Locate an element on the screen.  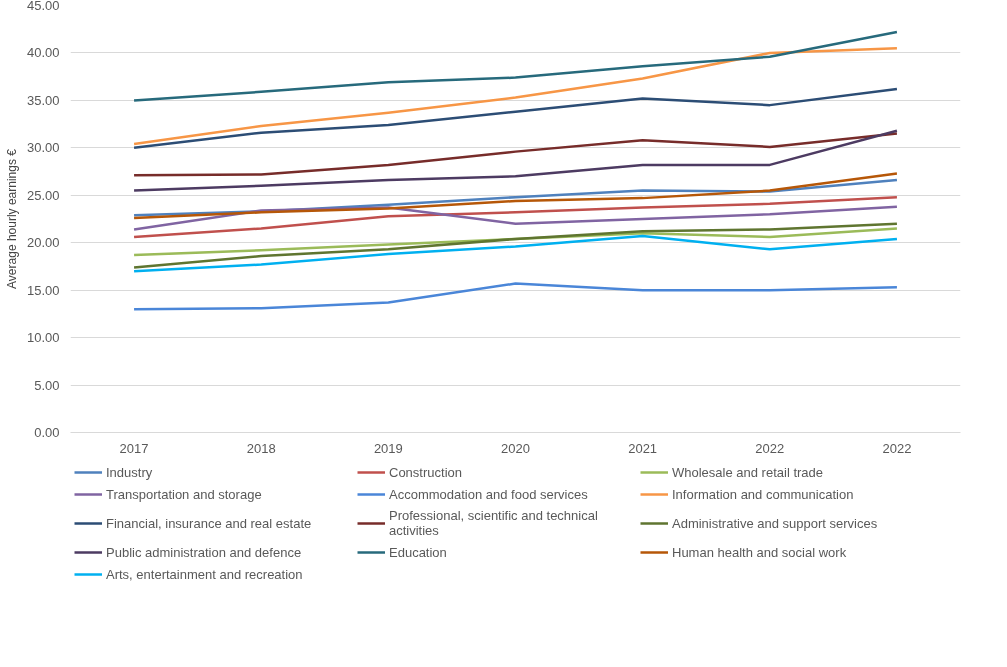
y-tick-label: 0.00 is located at coordinates (47, 432).